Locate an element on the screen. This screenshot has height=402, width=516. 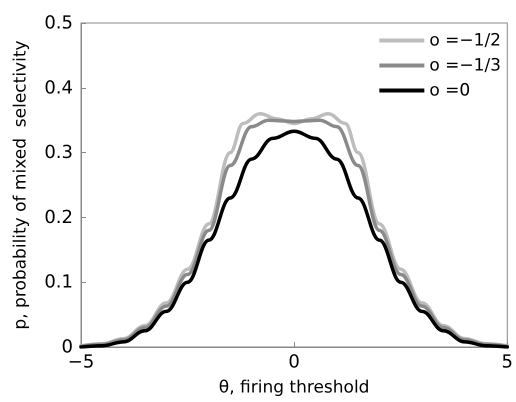
x-axis-title: θ, firing threshold is located at coordinates (294, 388).